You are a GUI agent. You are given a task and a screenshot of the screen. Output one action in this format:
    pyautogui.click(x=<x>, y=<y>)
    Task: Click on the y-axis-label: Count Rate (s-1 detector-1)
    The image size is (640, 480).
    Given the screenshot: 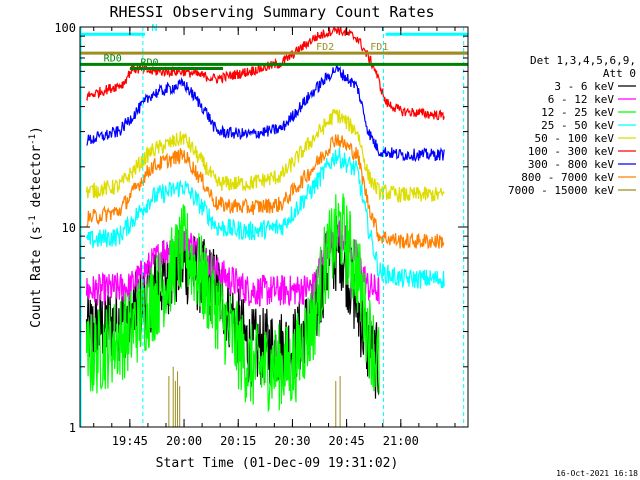 What is the action you would take?
    pyautogui.click(x=36, y=227)
    